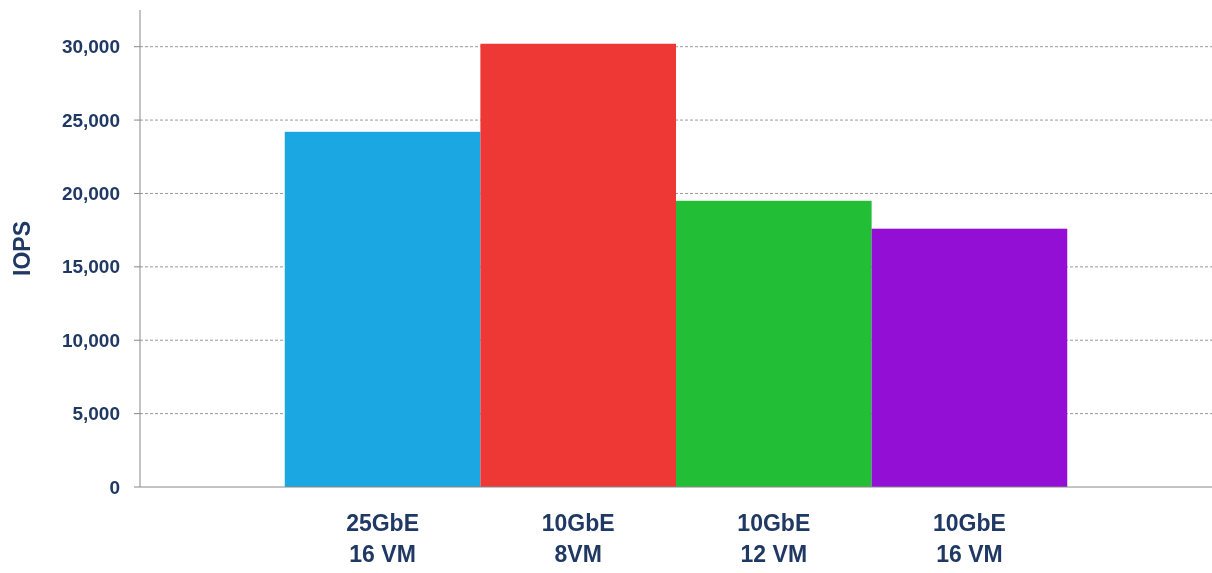 The image size is (1212, 573). What do you see at coordinates (90, 194) in the screenshot?
I see `y-tick-label: 20,000` at bounding box center [90, 194].